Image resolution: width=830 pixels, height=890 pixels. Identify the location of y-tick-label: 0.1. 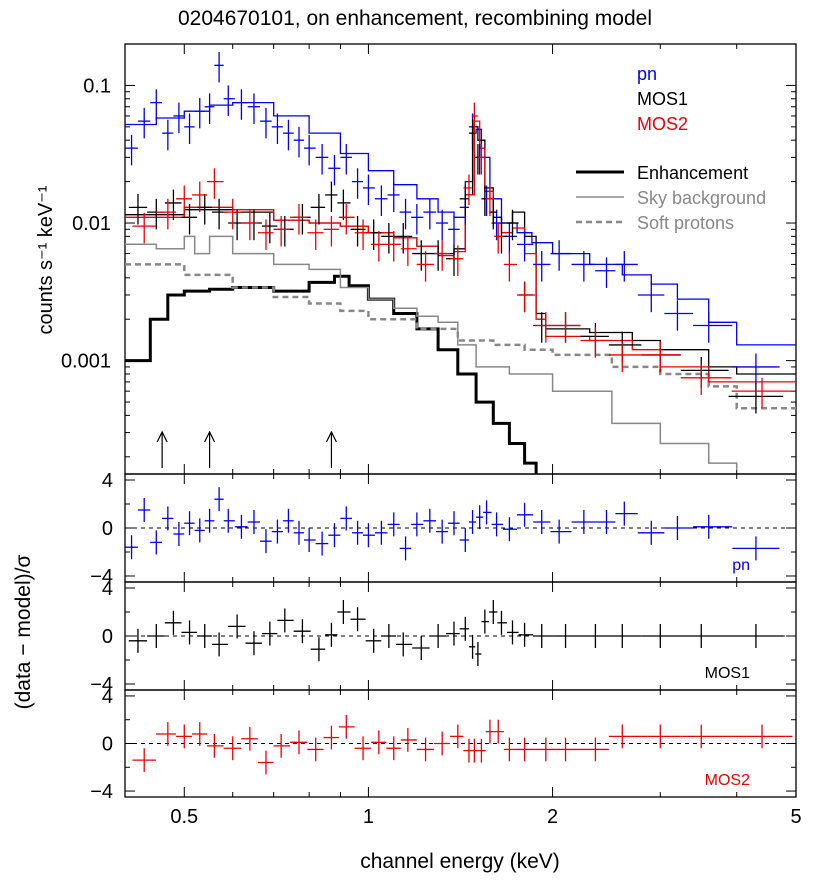
(97, 86).